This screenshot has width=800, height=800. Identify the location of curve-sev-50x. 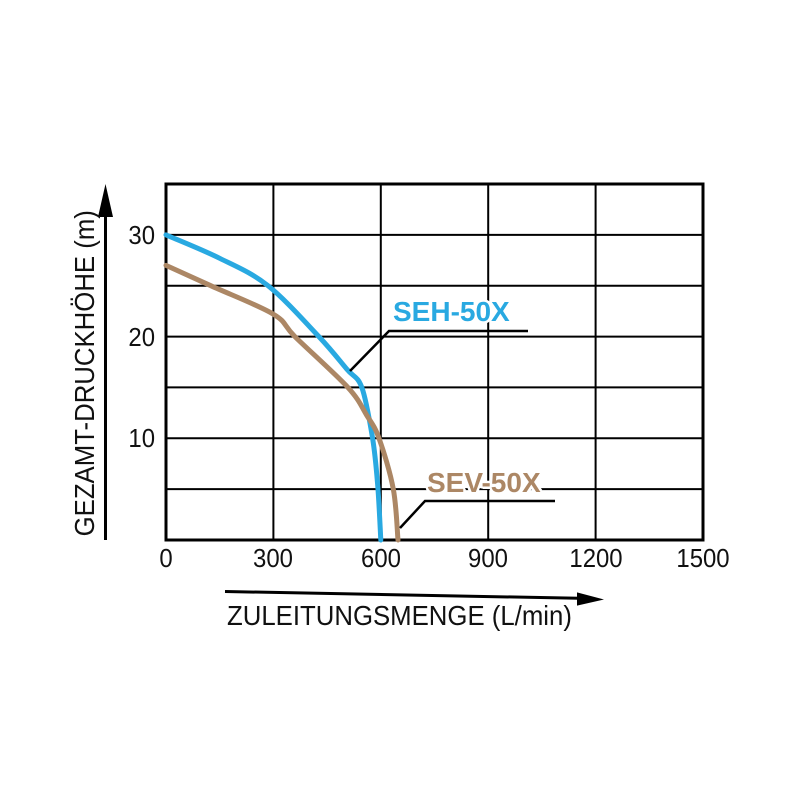
(282, 402).